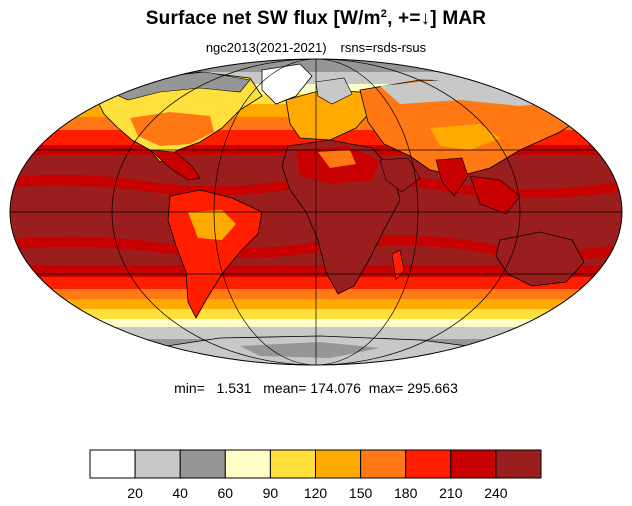 This screenshot has width=632, height=506. Describe the element at coordinates (334, 91) in the screenshot. I see `scandinavia-grey` at that location.